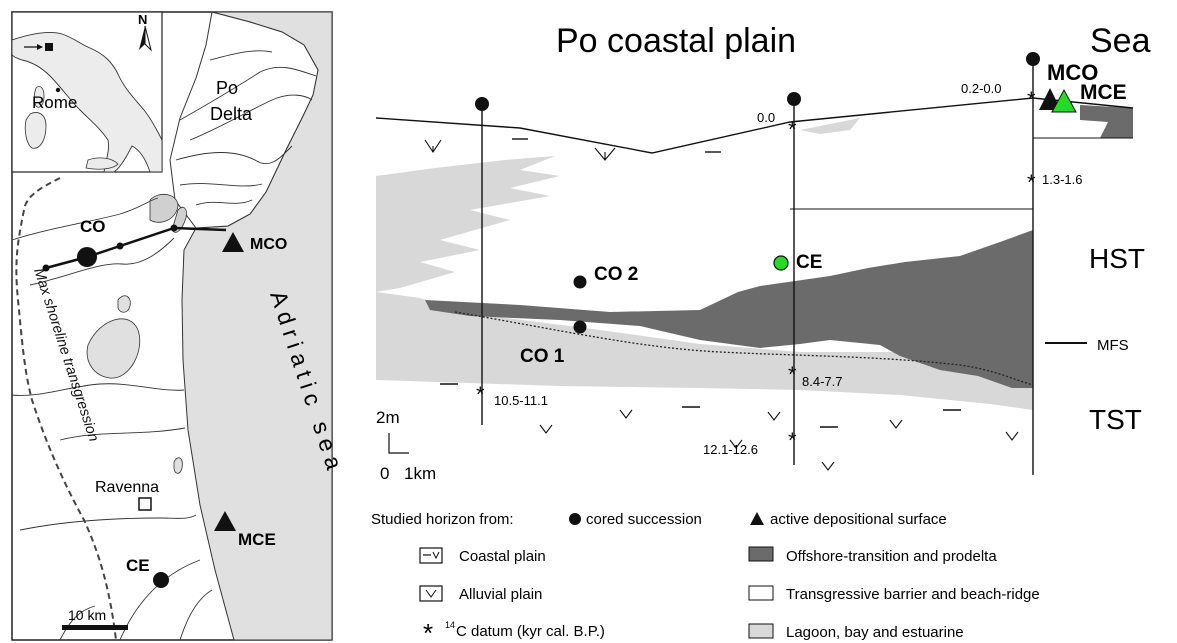 The height and width of the screenshot is (643, 1177). What do you see at coordinates (233, 242) in the screenshot?
I see `site-mco-marker` at bounding box center [233, 242].